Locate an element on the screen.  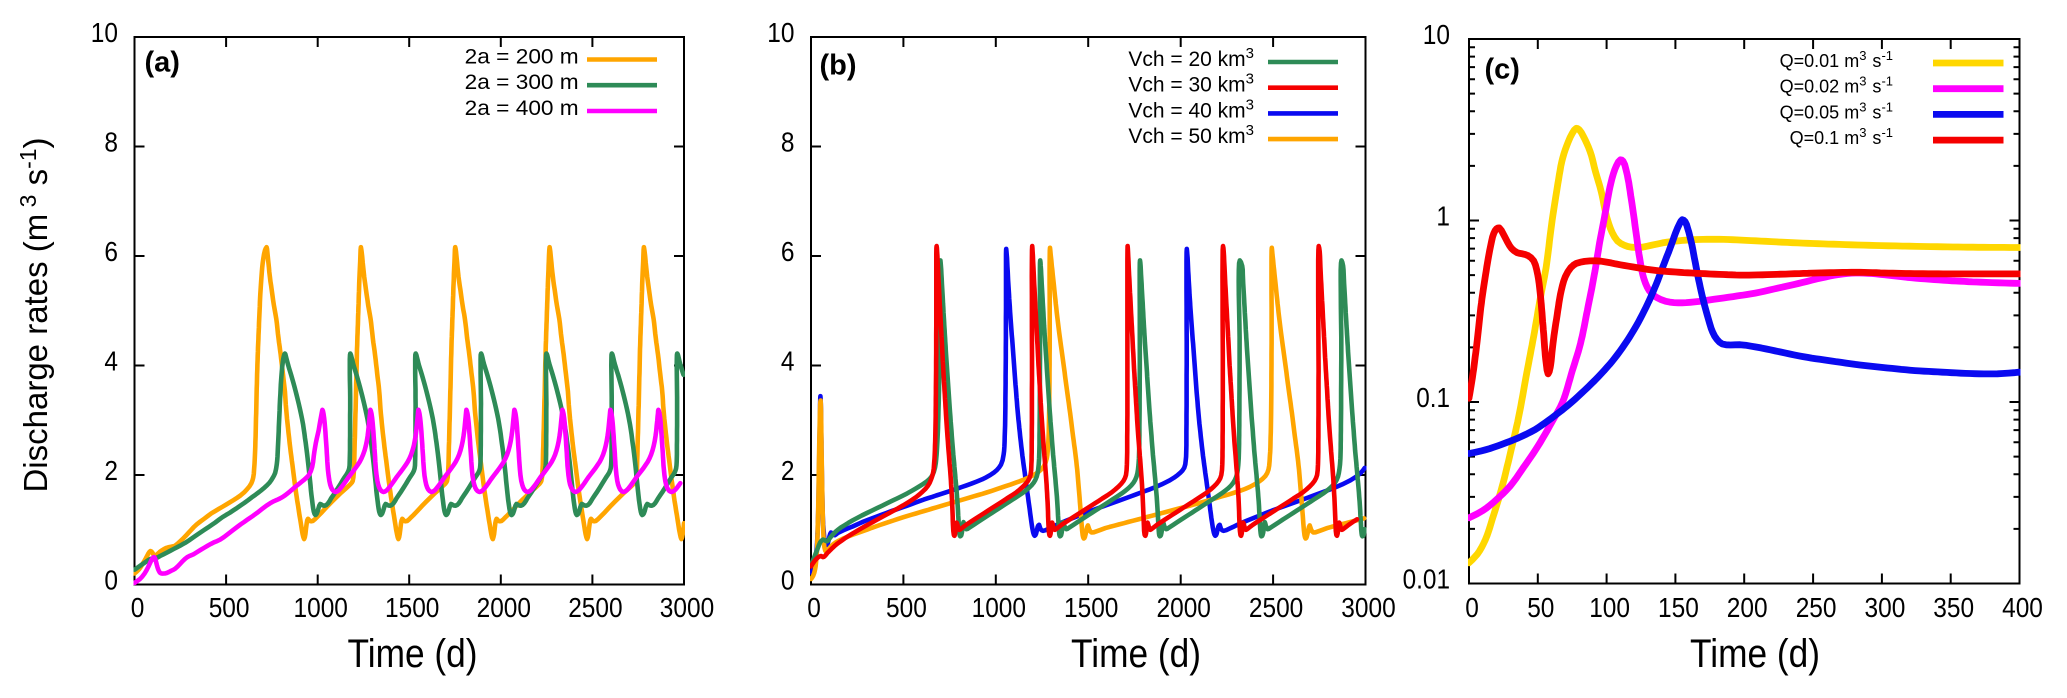
svg-text: Q=0.1 m3 s-1 is located at coordinates (1841, 136).